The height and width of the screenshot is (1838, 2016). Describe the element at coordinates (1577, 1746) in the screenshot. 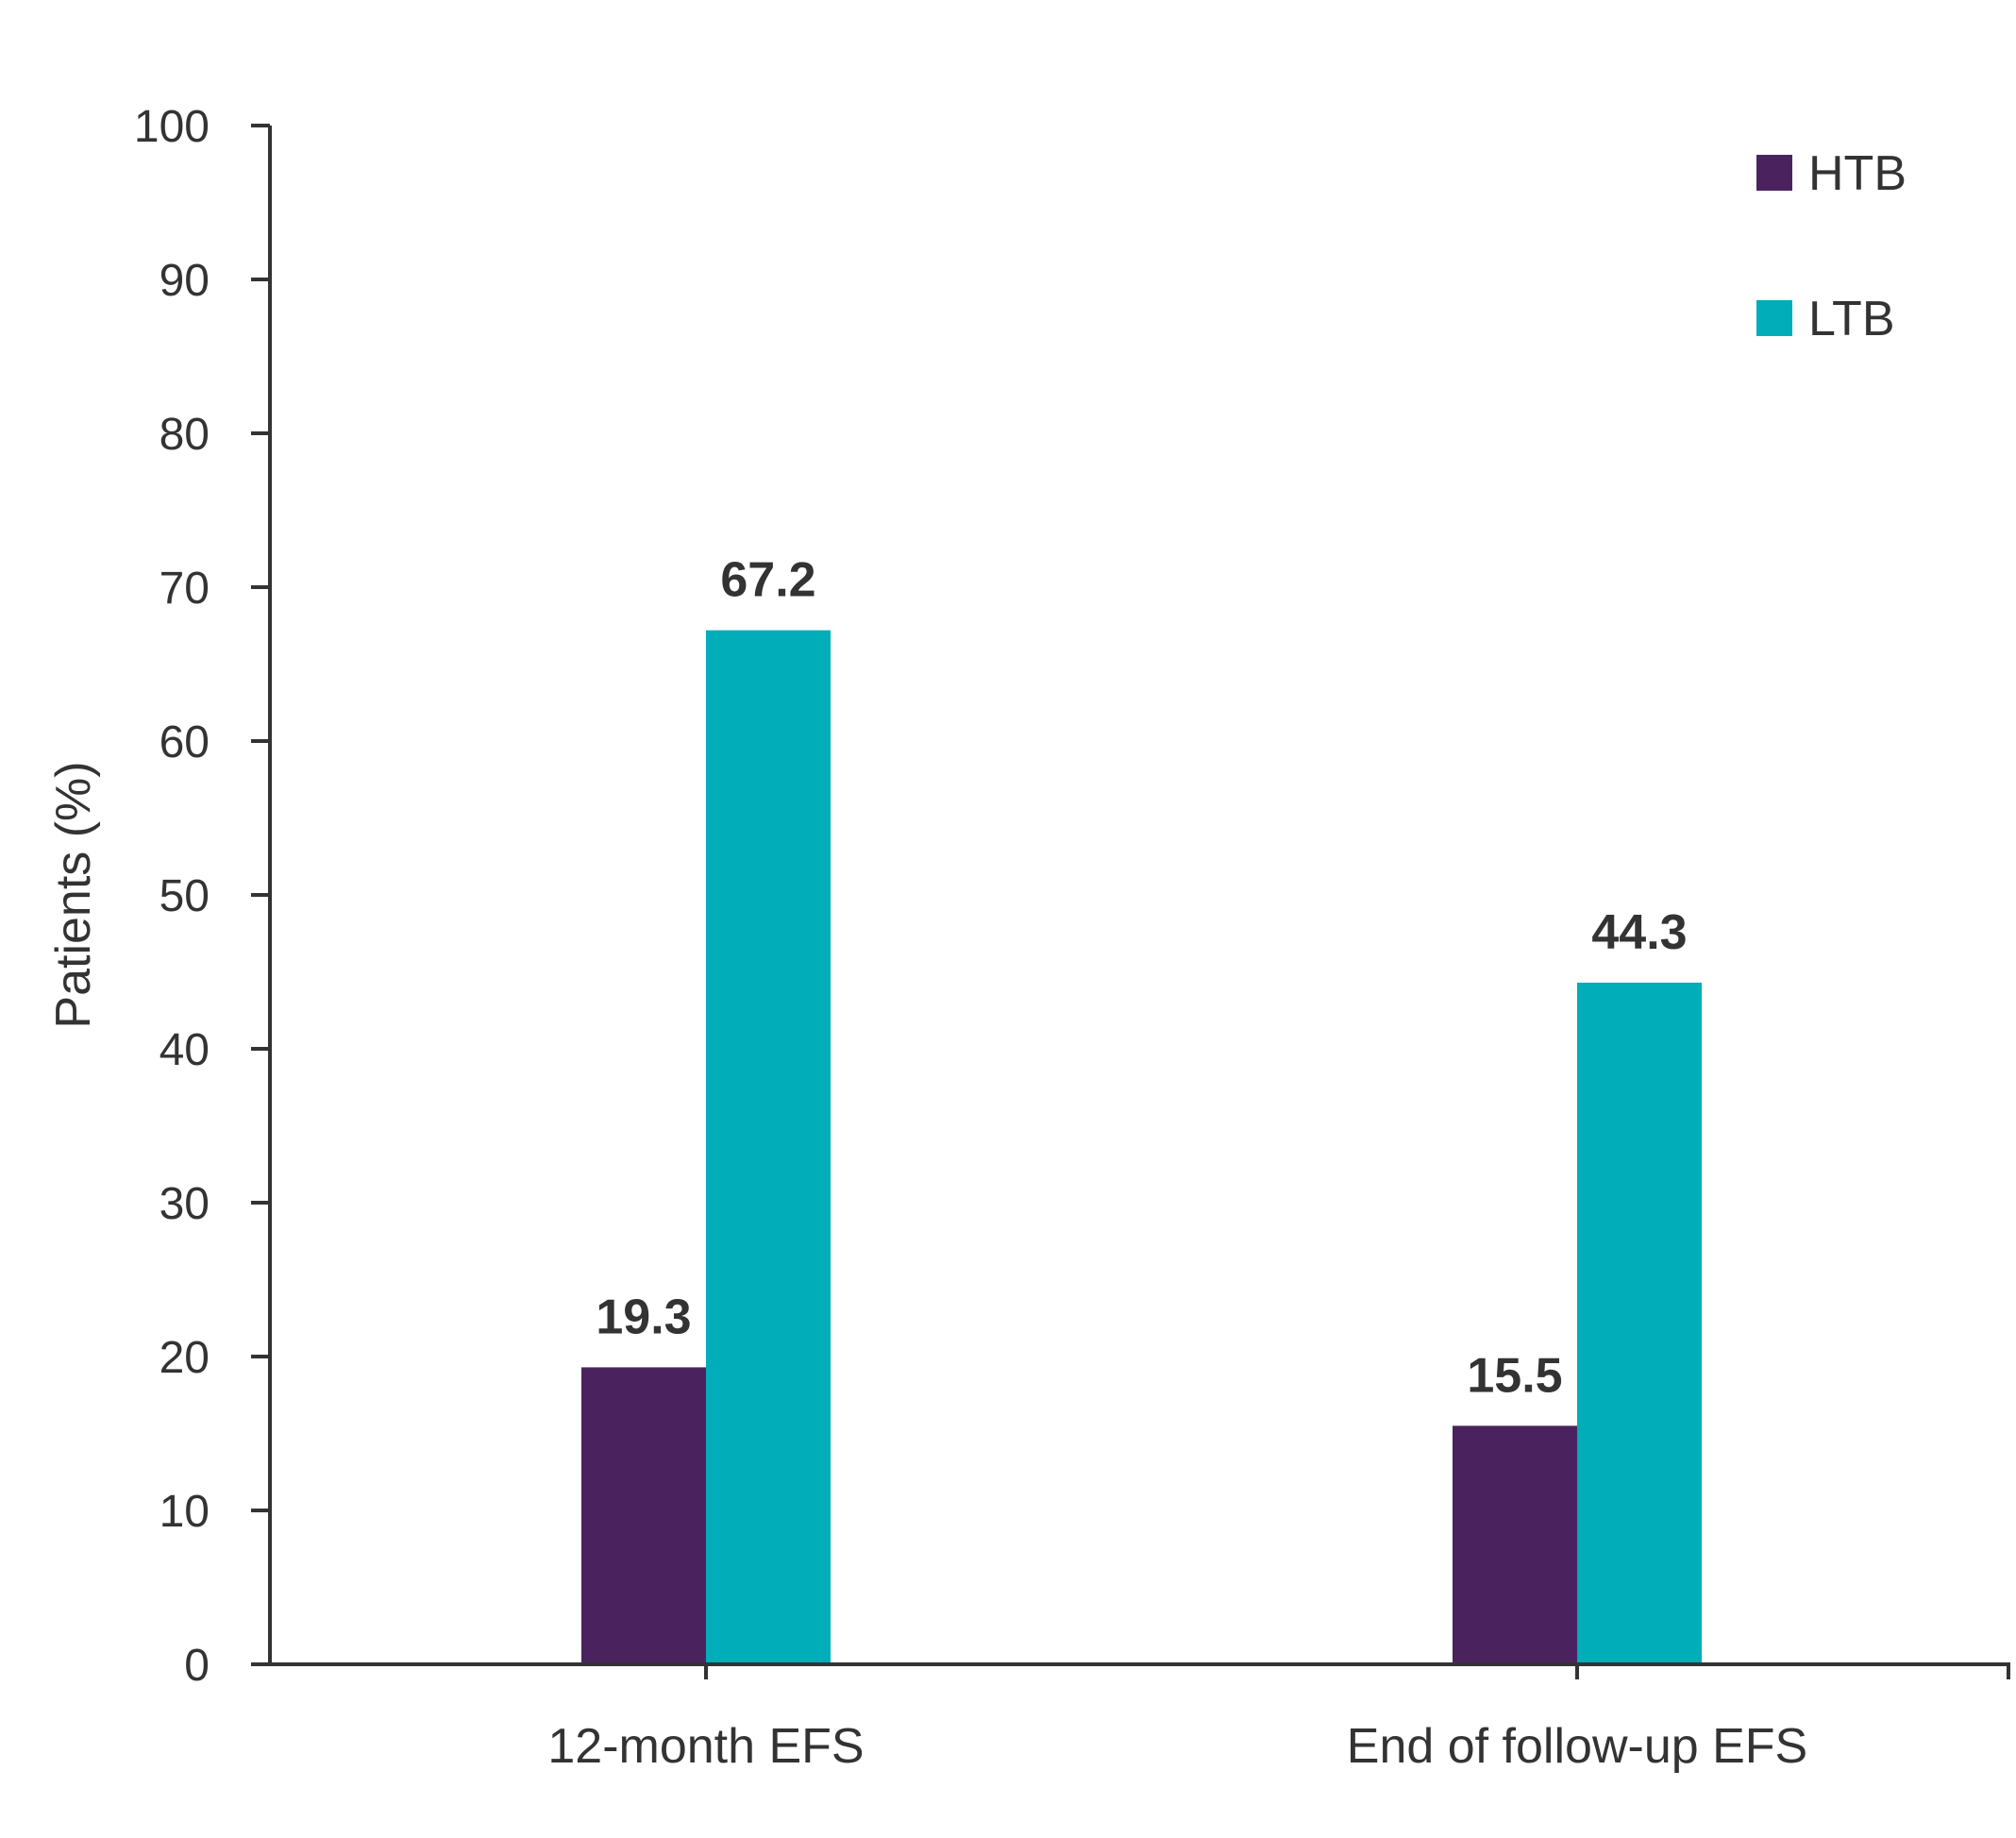

I see `x-category-label: End of follow-up EFS` at that location.